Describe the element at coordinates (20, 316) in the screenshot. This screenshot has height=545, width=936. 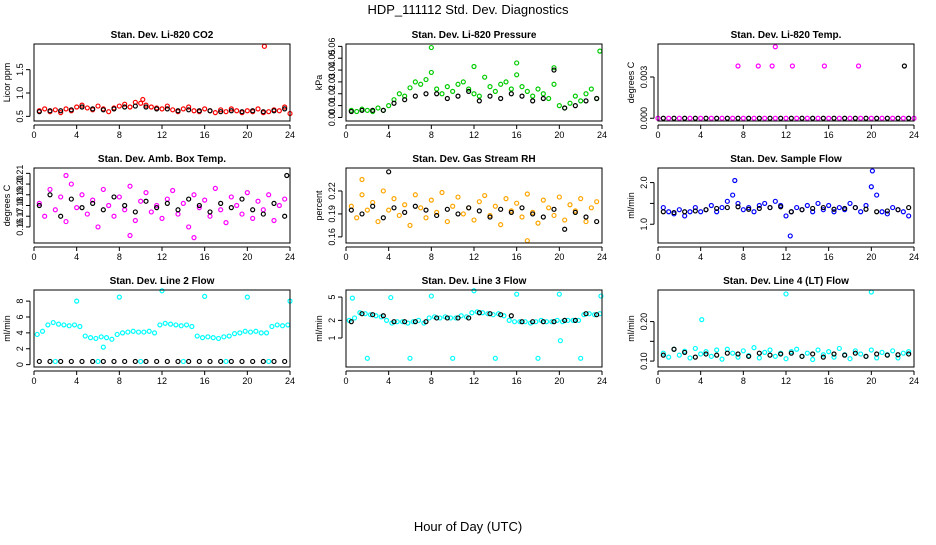
I see `y-tick-label: 6` at that location.